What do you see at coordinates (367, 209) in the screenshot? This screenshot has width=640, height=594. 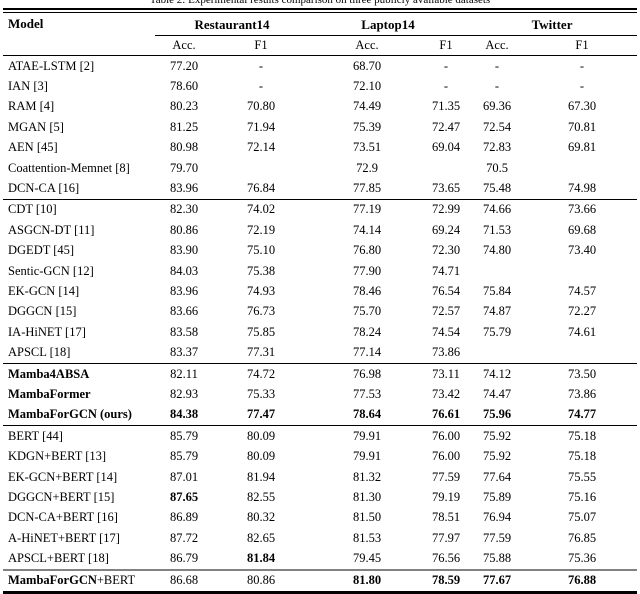 I see `value-cell: 77.19` at bounding box center [367, 209].